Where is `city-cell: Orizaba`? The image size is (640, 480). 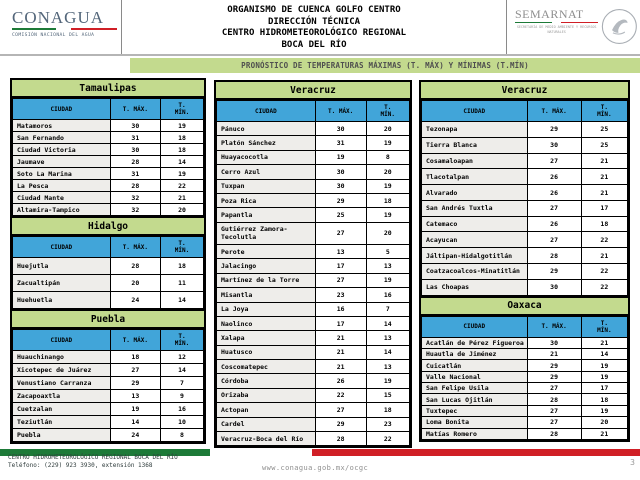 city-cell: Orizaba is located at coordinates (266, 395).